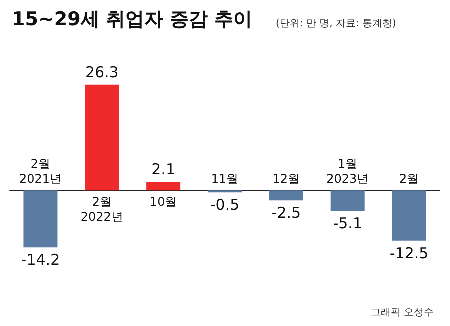 This screenshot has width=450, height=326. Describe the element at coordinates (286, 179) in the screenshot. I see `x-tick-label: 12월` at that location.